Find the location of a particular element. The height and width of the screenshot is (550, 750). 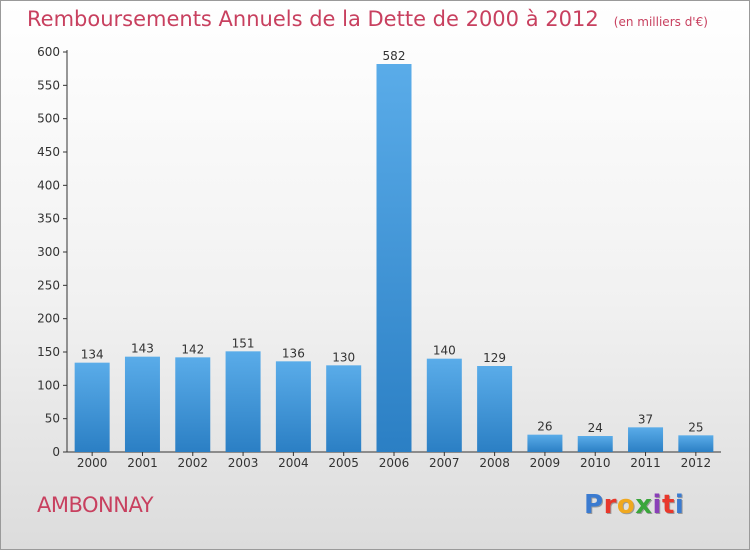

data-label: 37 is located at coordinates (645, 419).